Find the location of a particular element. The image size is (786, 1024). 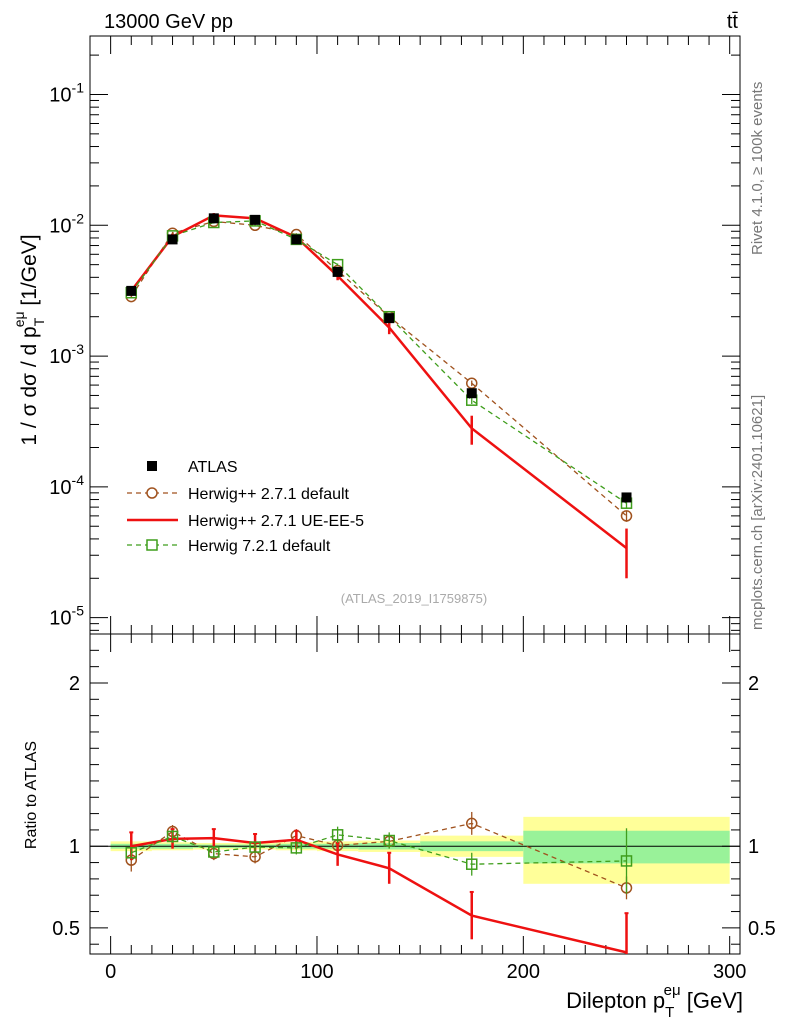

ratio-marker-circle is located at coordinates (471, 823).